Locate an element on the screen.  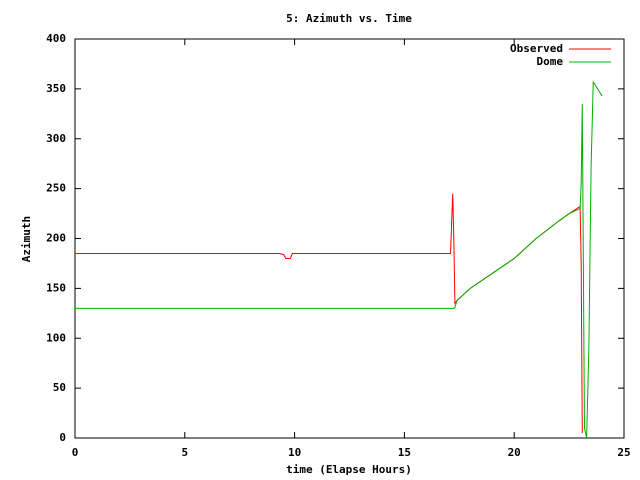
x-axis-label: time (Elapse Hours) is located at coordinates (349, 469).